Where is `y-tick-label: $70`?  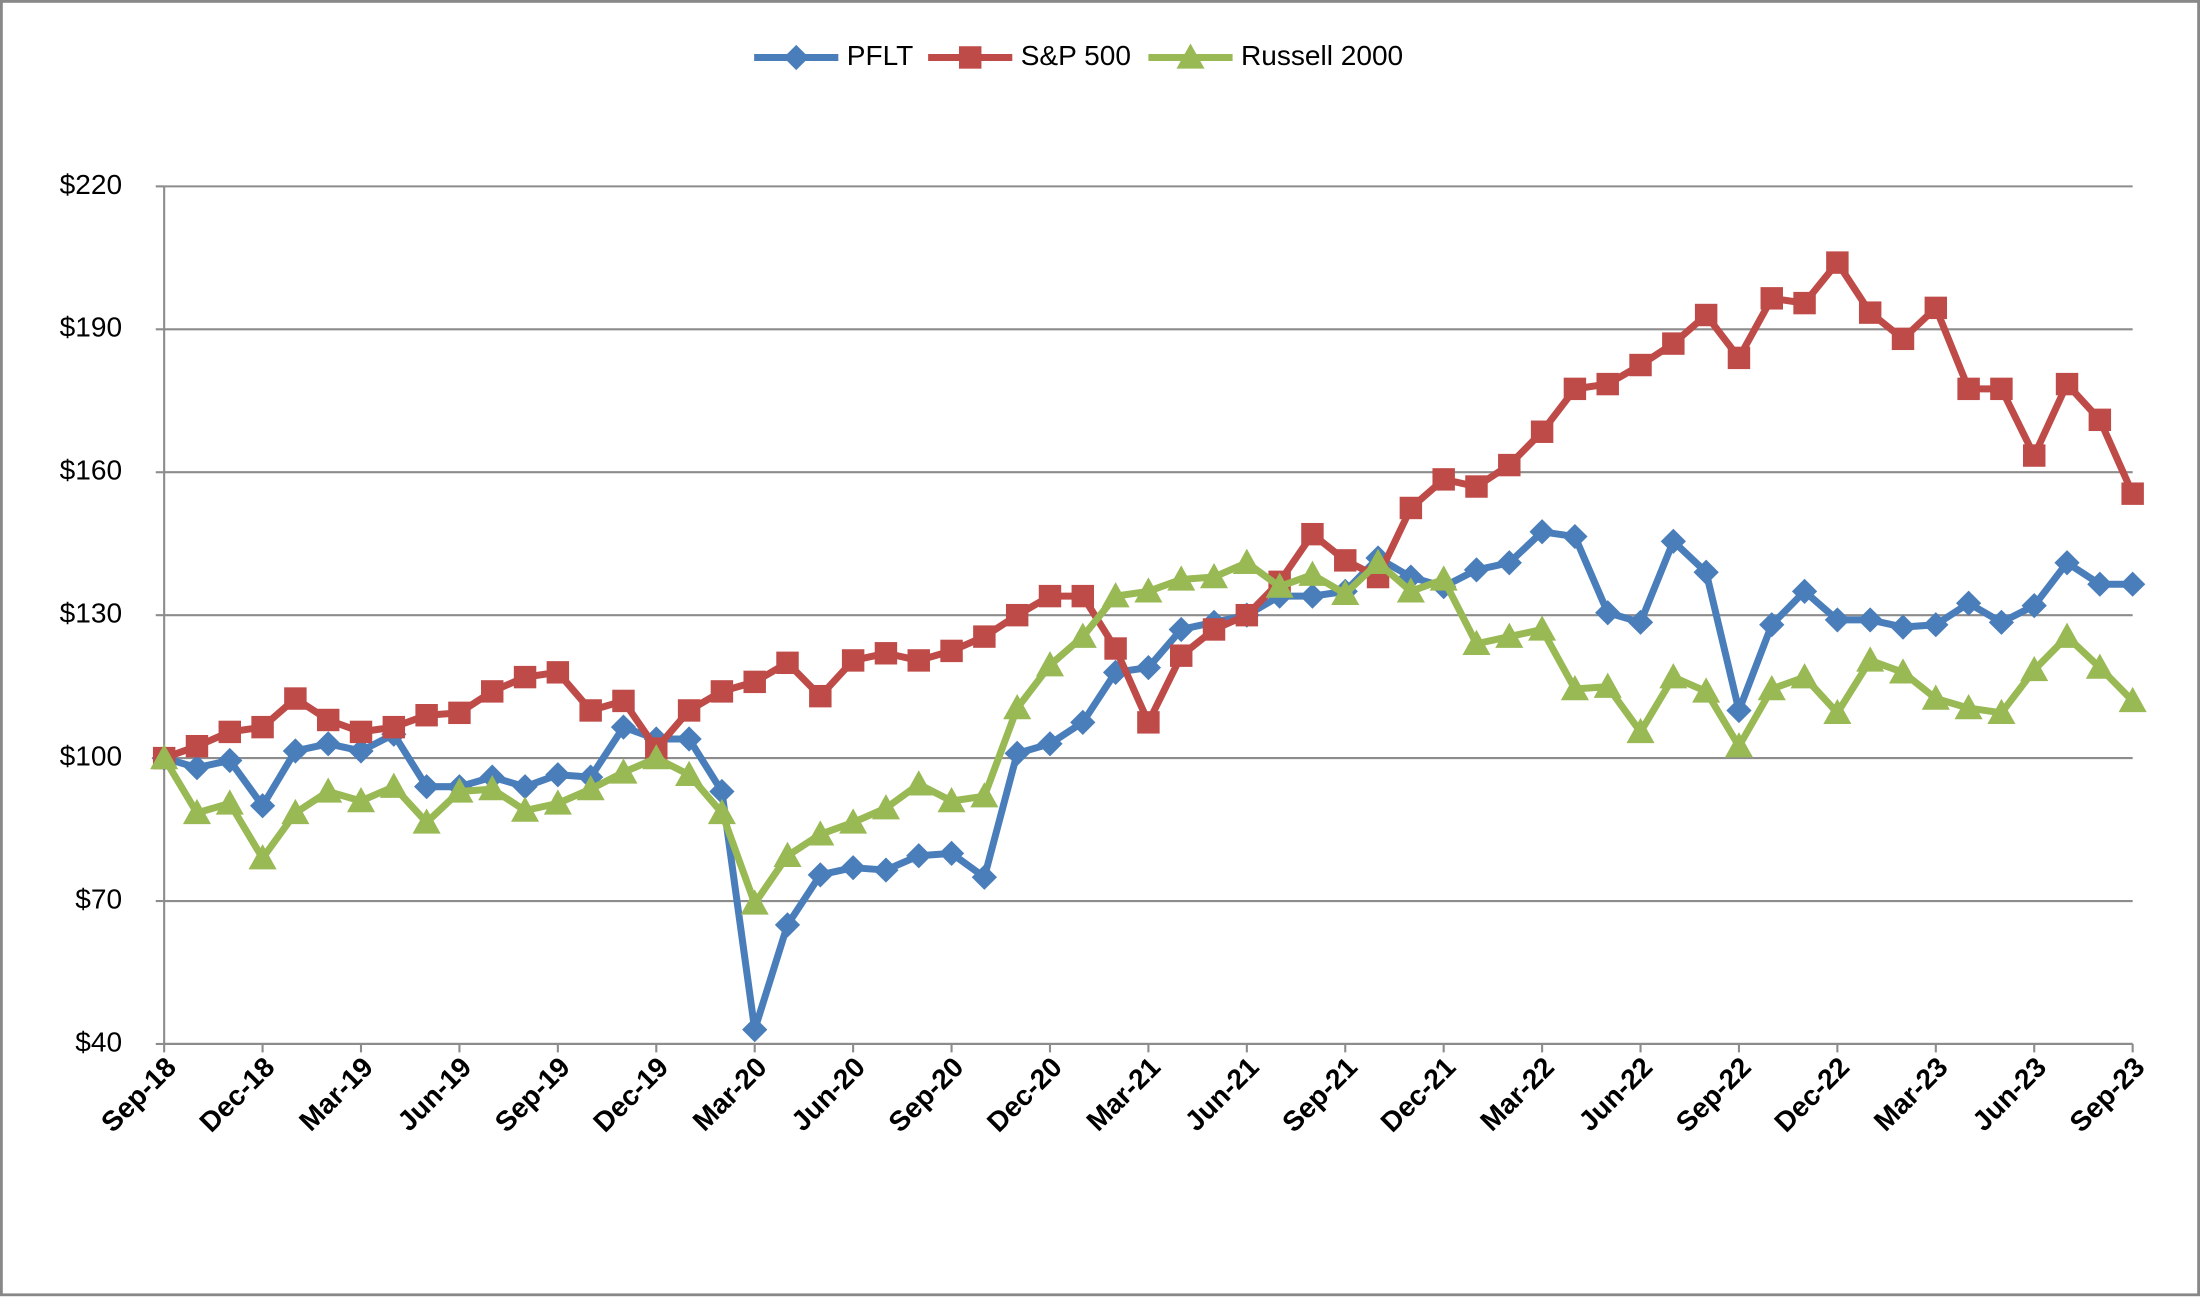 y-tick-label: $70 is located at coordinates (98, 898).